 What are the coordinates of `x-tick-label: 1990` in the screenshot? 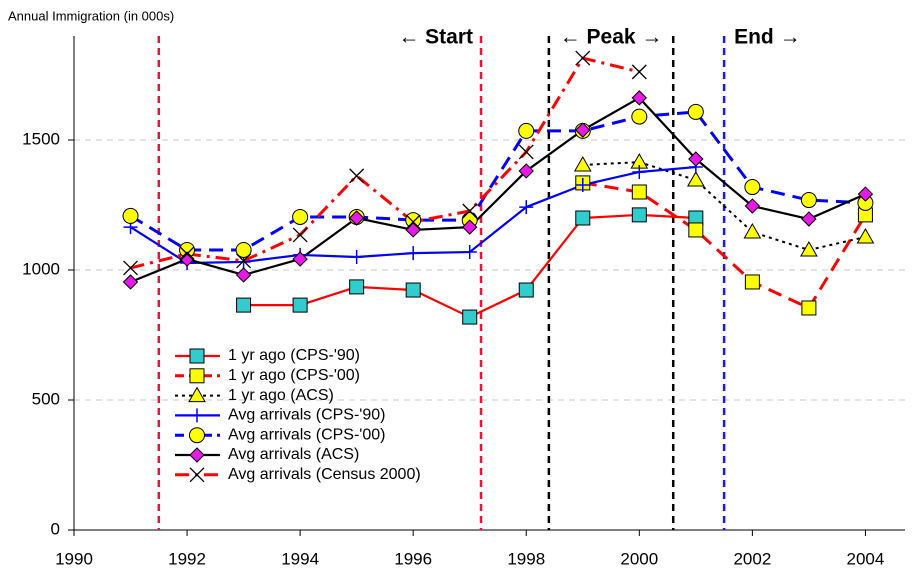 It's located at (74, 558).